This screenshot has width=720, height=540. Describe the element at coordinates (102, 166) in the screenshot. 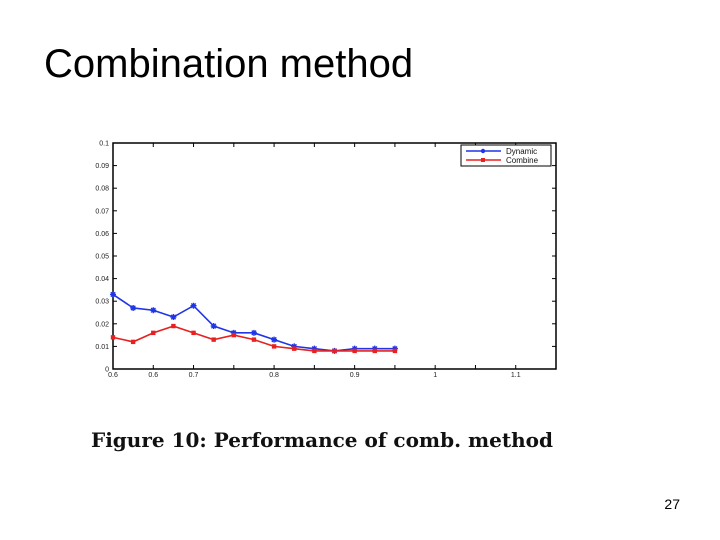

I see `y-tick-label: 0.09` at that location.